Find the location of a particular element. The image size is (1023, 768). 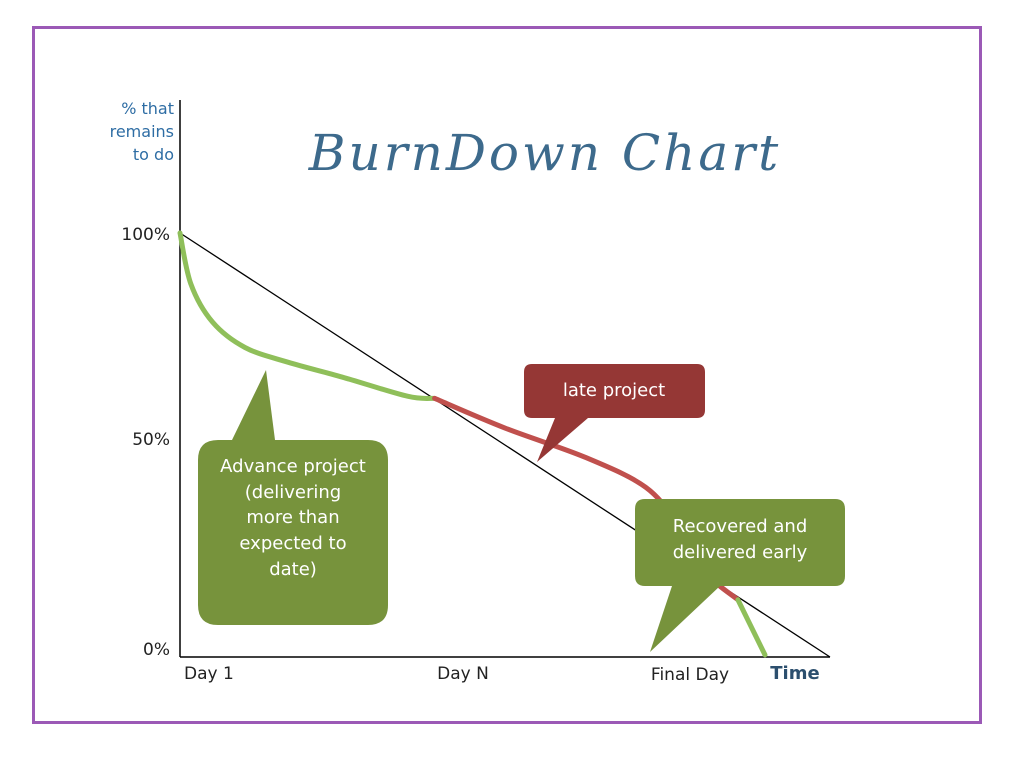

callout-advance-bubble is located at coordinates (293, 497).